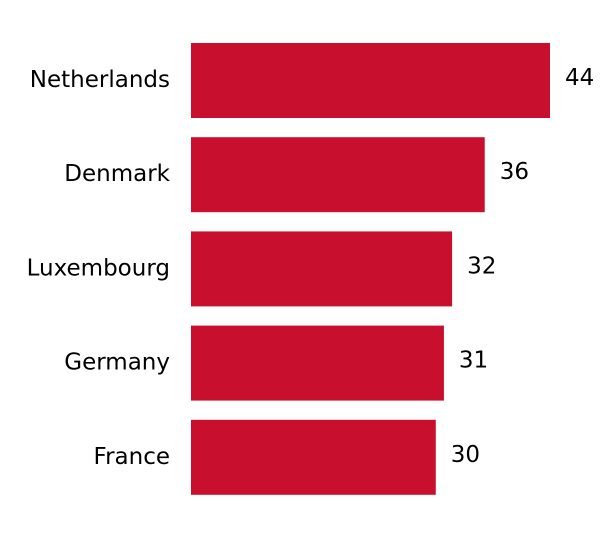 The width and height of the screenshot is (616, 543). I want to click on data-label-france: 30, so click(465, 455).